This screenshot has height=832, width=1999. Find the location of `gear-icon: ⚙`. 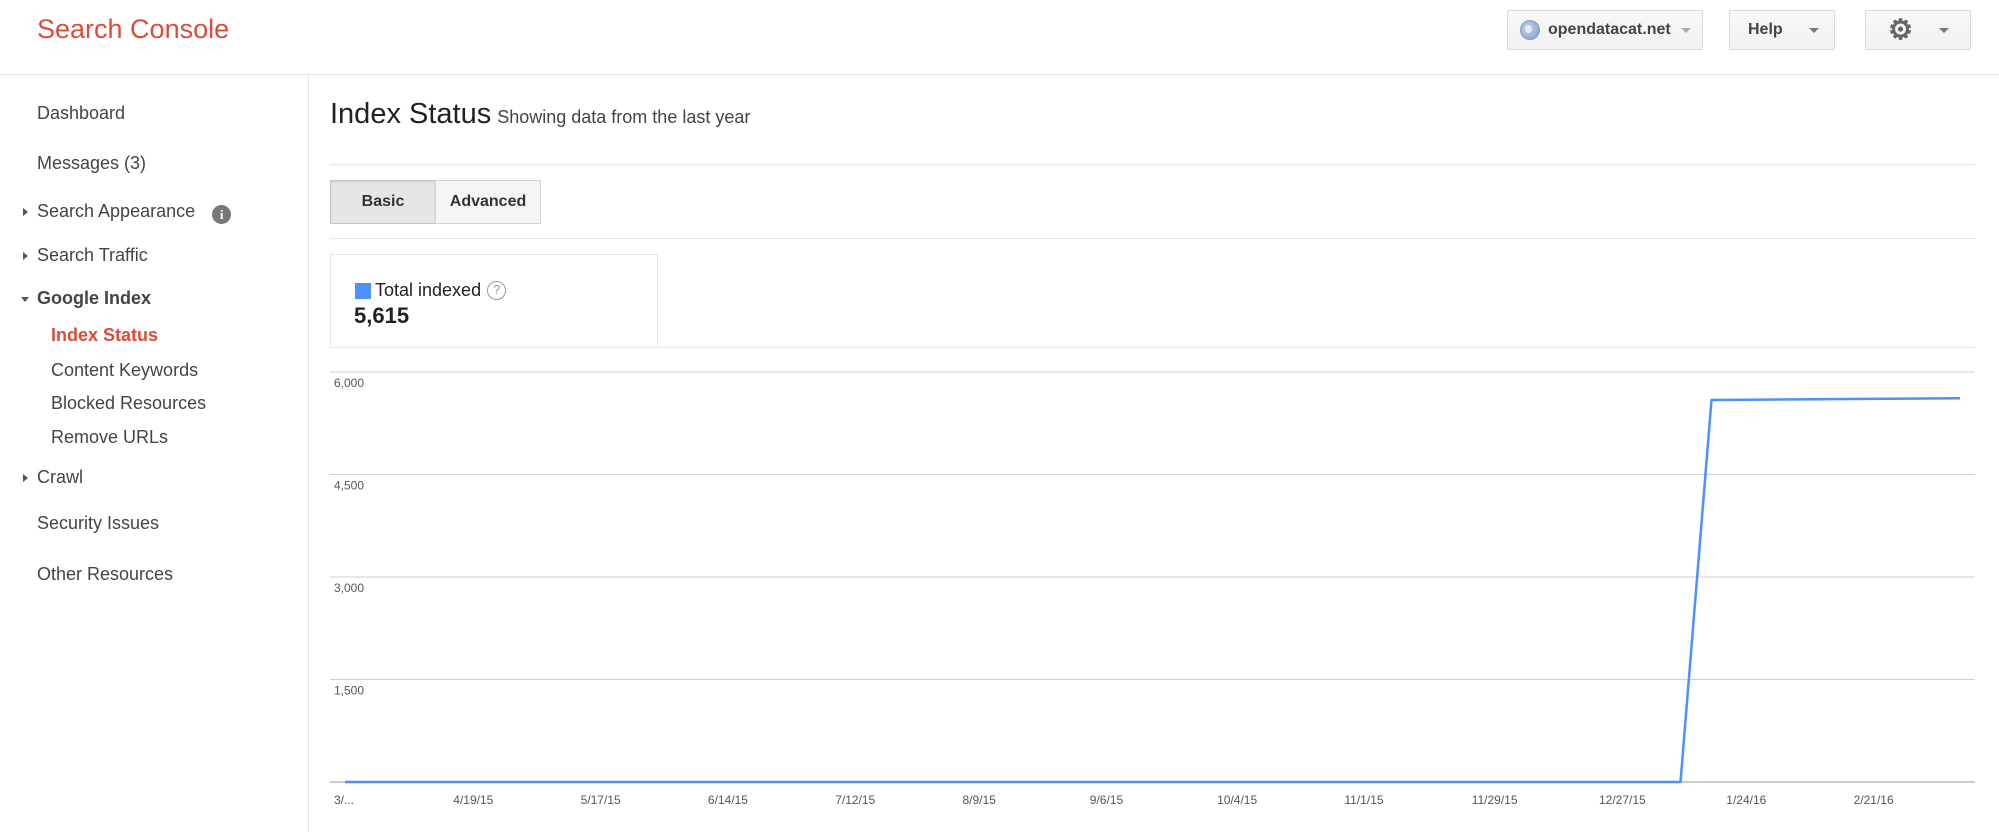

gear-icon: ⚙ is located at coordinates (1901, 29).